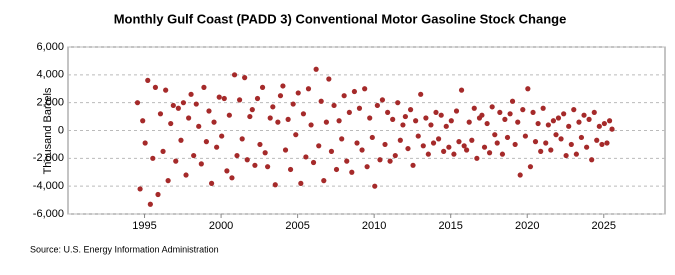  Describe the element at coordinates (48, 214) in the screenshot. I see `y-tick-label: -6,000` at that location.